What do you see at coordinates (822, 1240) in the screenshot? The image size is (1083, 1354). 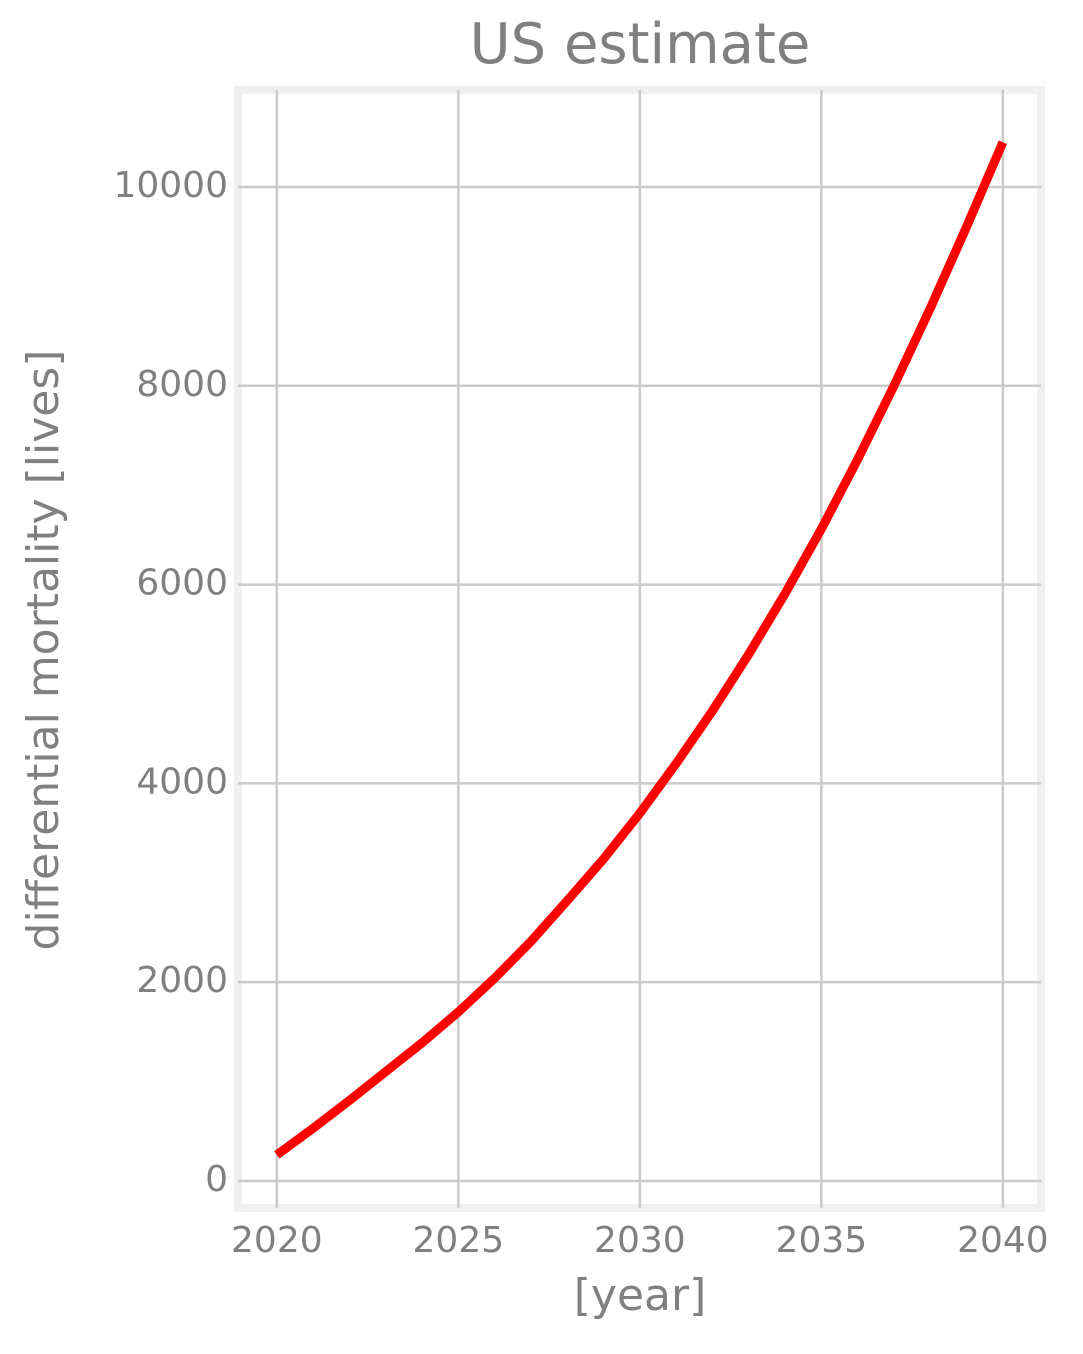 I see `x-tick-label: 2035` at bounding box center [822, 1240].